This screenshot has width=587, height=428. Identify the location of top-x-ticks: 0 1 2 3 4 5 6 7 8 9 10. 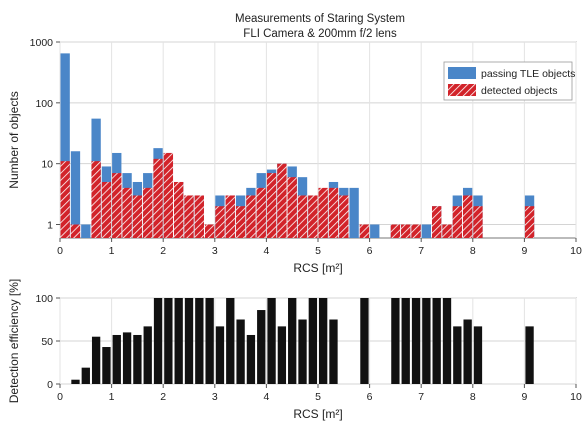
(319, 247).